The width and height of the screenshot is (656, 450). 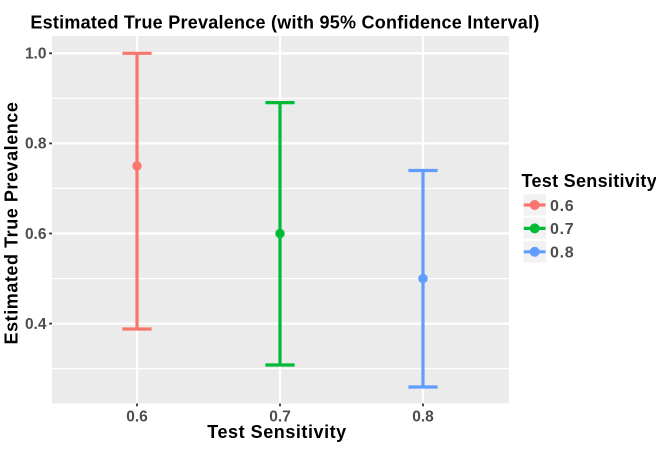 What do you see at coordinates (36, 54) in the screenshot?
I see `svg-text: 1.0` at bounding box center [36, 54].